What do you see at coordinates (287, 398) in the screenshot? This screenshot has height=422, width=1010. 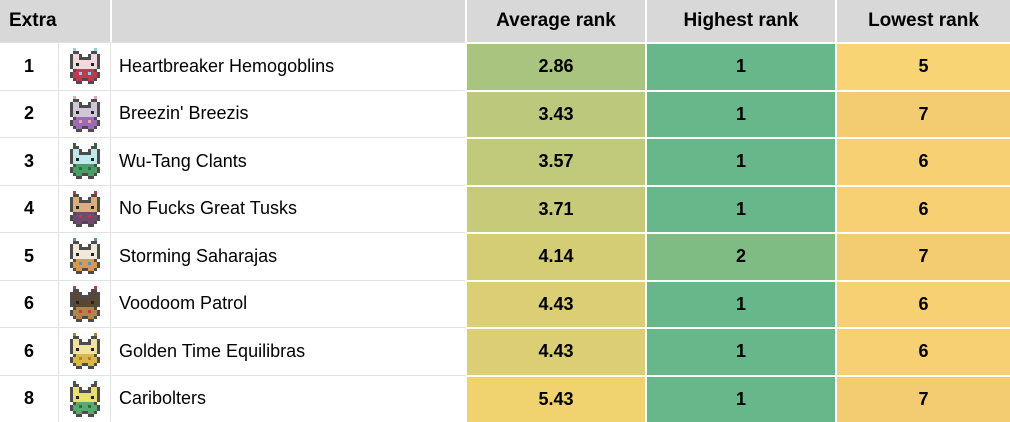 I see `team-name-cell: Caribolters` at bounding box center [287, 398].